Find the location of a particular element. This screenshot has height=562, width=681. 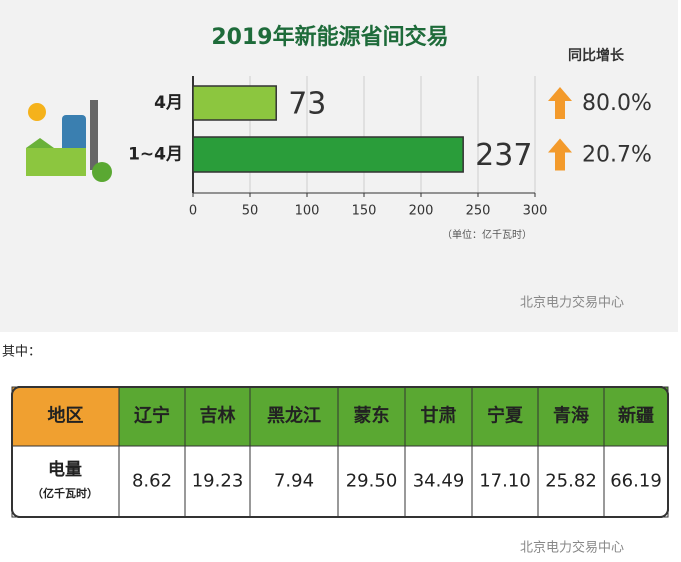

x-tick-label: 200 is located at coordinates (421, 211).